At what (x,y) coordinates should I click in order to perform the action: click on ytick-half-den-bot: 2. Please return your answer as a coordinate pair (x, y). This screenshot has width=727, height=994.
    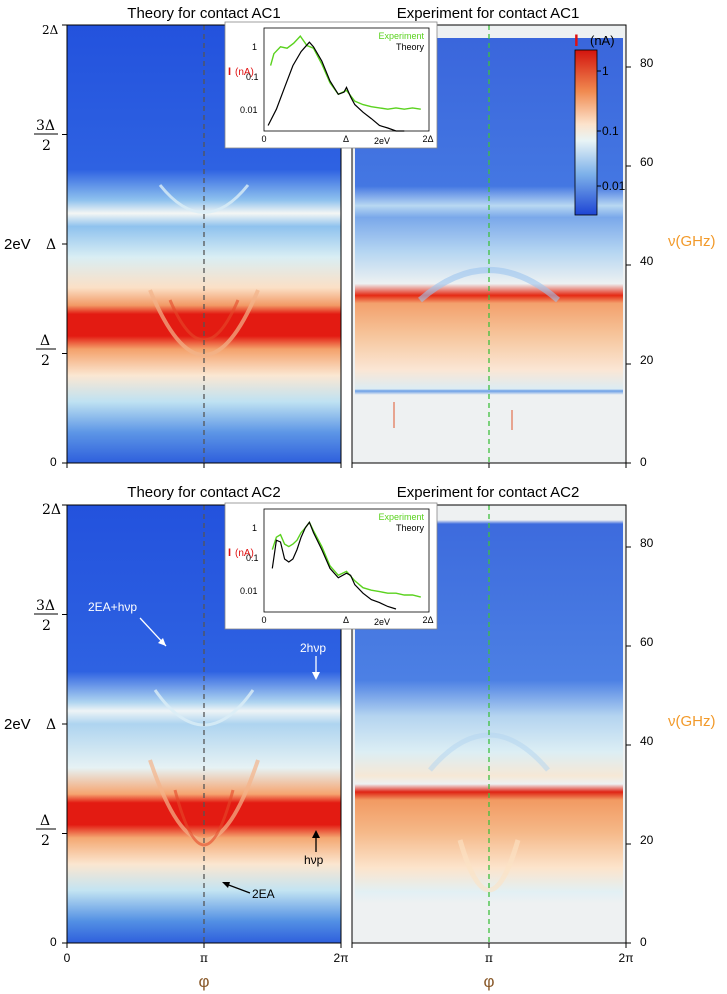
    Looking at the image, I should click on (45, 841).